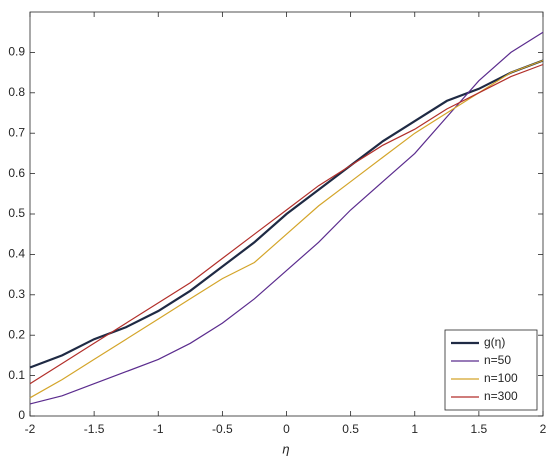 The width and height of the screenshot is (550, 465). Describe the element at coordinates (543, 429) in the screenshot. I see `x-tick-label: 2` at that location.